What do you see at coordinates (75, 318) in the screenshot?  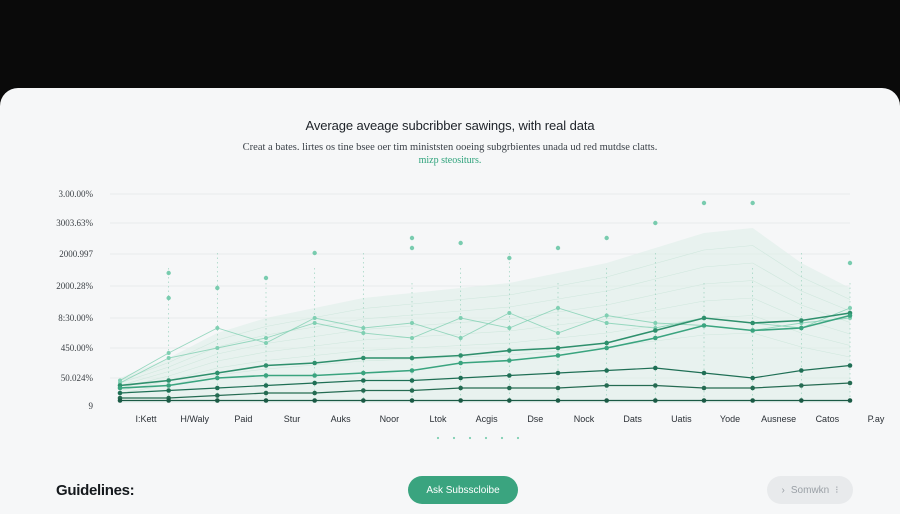 I see `y-tick-label: 8:30.00%` at bounding box center [75, 318].